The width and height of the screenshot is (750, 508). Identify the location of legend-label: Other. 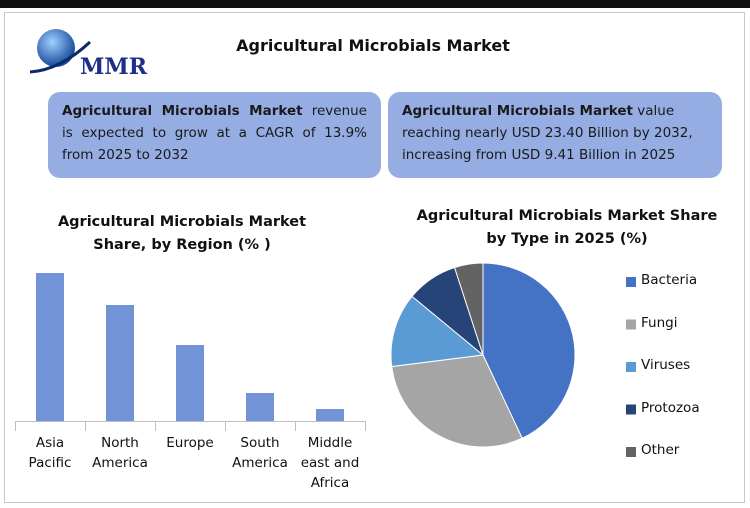
(660, 450).